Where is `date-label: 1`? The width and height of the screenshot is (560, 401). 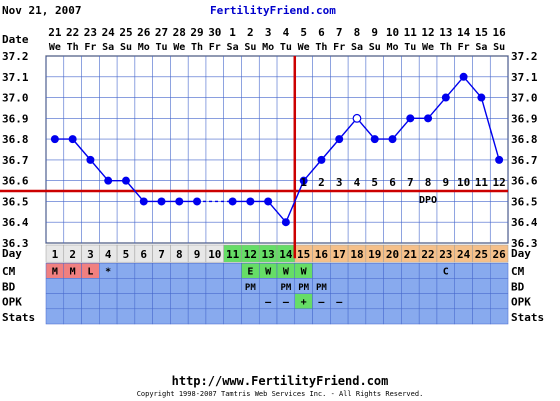 date-label: 1 is located at coordinates (232, 32).